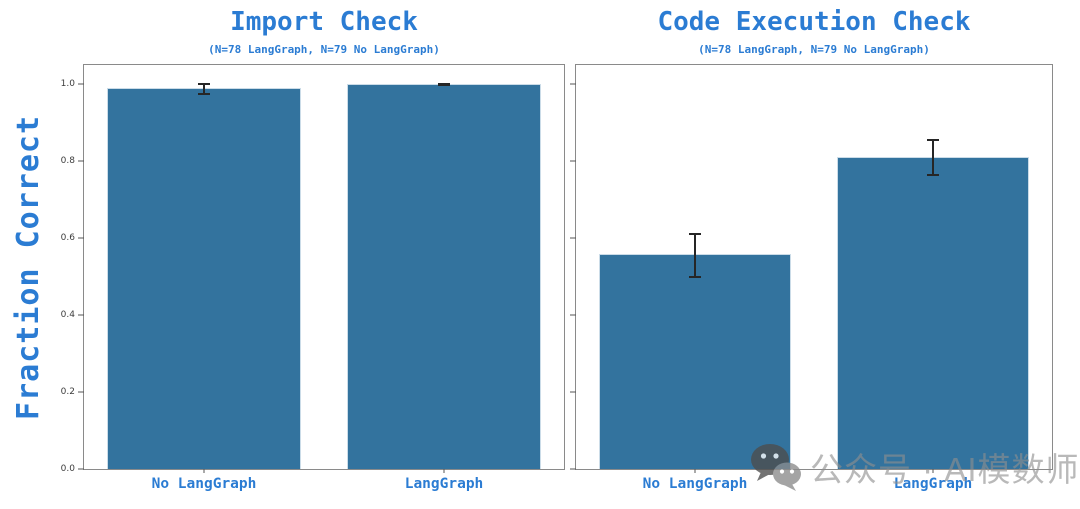  I want to click on y-tick-label: 1.0, so click(67, 84).